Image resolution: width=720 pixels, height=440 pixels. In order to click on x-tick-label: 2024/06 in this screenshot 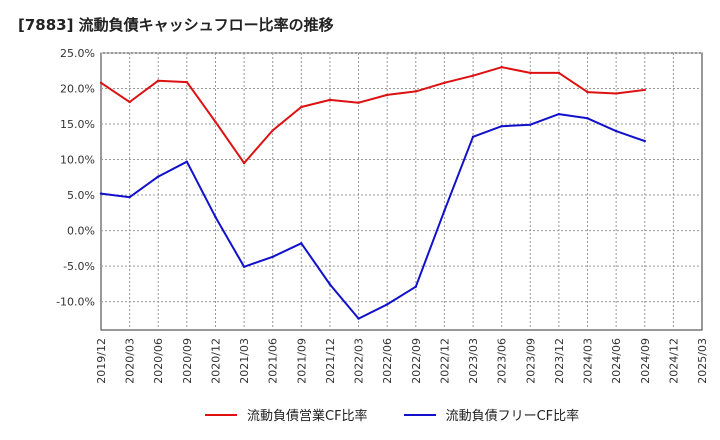, I will do `click(616, 361)`.